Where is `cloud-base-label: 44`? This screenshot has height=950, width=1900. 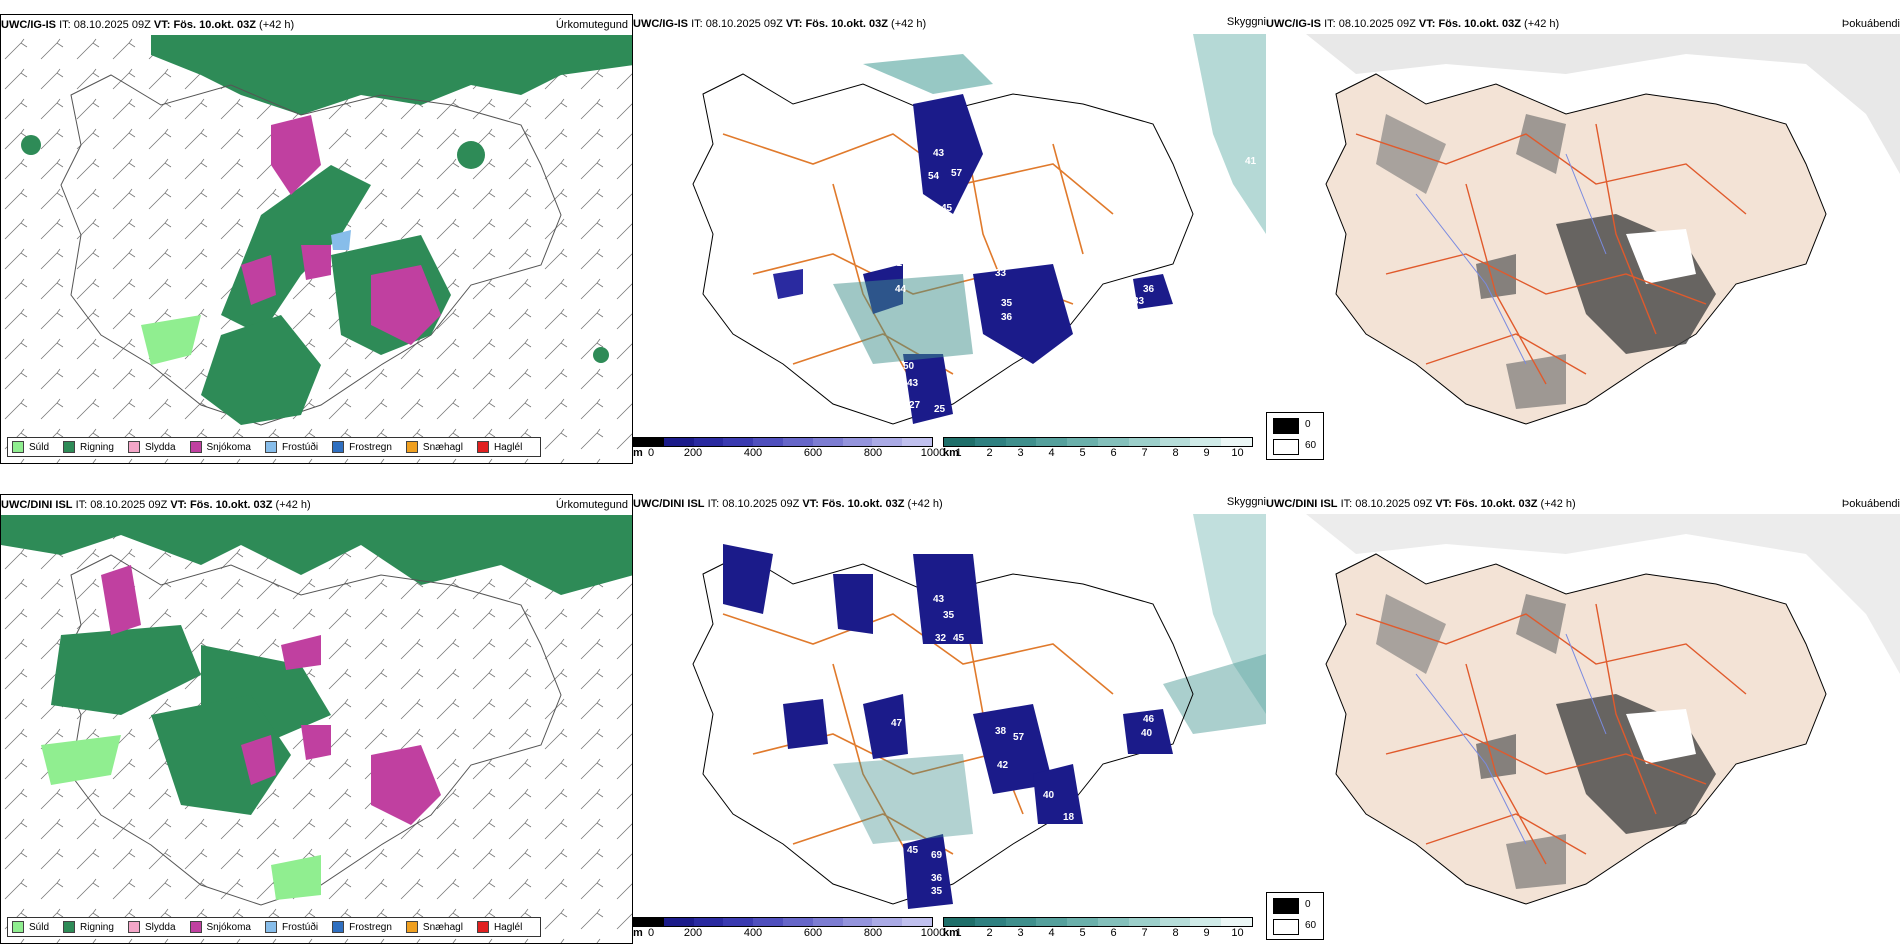
cloud-base-label: 44 is located at coordinates (894, 629).